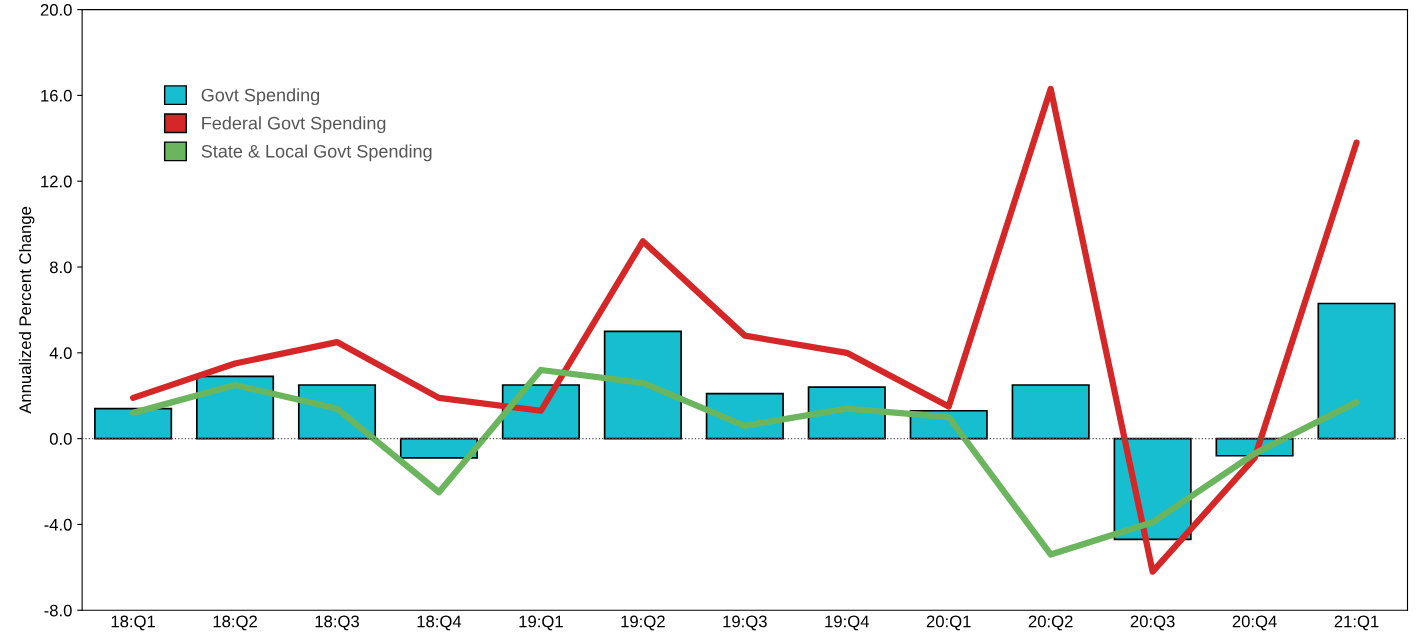 This screenshot has width=1416, height=639. What do you see at coordinates (235, 623) in the screenshot?
I see `x-tick-label: 18:Q2` at bounding box center [235, 623].